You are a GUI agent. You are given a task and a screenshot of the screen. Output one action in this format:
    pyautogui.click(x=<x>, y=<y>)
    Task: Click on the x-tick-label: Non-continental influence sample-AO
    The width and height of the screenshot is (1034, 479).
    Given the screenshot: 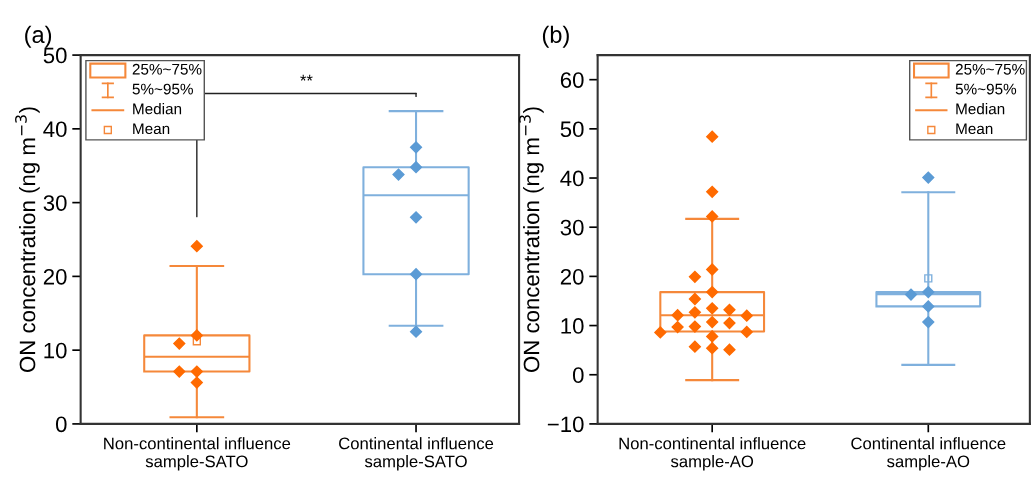 What is the action you would take?
    pyautogui.click(x=712, y=454)
    